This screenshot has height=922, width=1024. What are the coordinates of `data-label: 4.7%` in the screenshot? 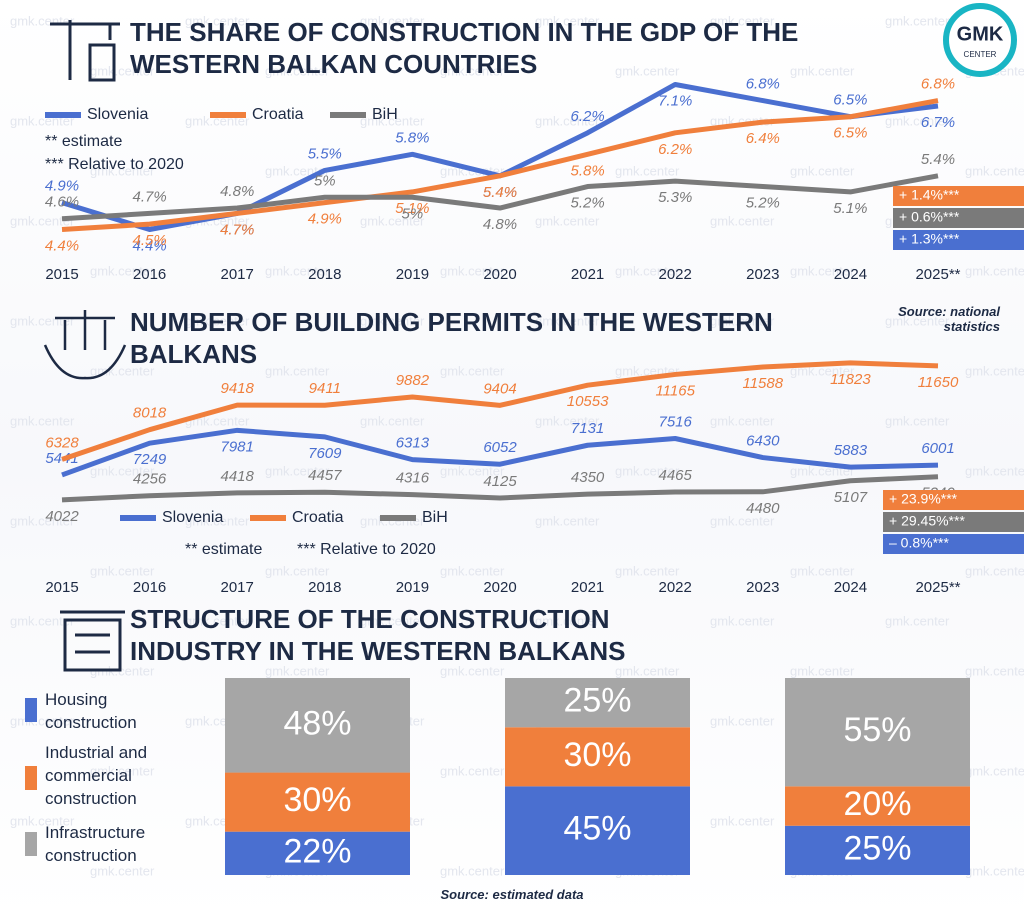 It's located at (237, 229).